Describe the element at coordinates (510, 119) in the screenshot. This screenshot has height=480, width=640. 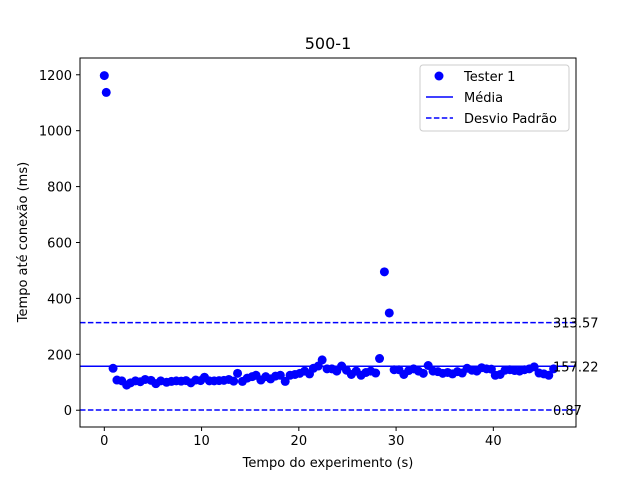
I see `legend-label-stddev: Desvio Padrão` at that location.